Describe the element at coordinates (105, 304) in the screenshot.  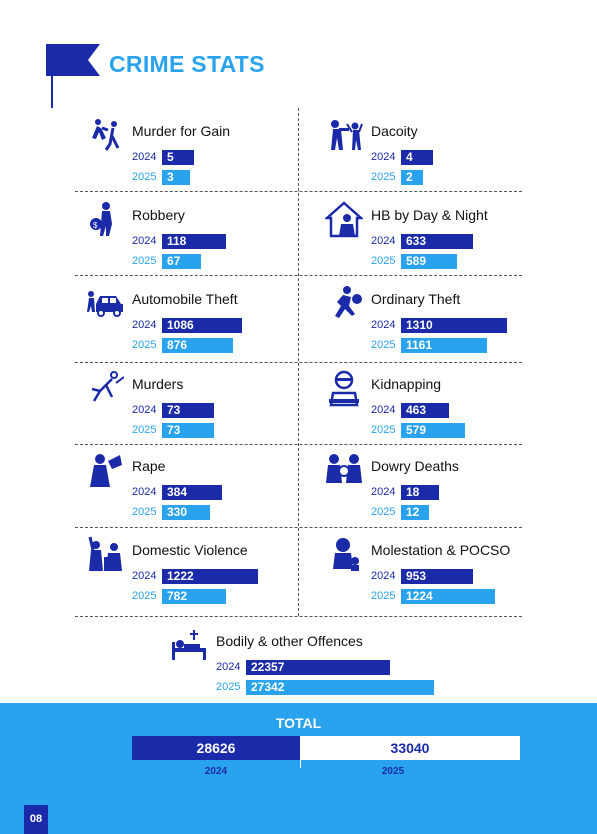
I see `car-thief-icon` at that location.